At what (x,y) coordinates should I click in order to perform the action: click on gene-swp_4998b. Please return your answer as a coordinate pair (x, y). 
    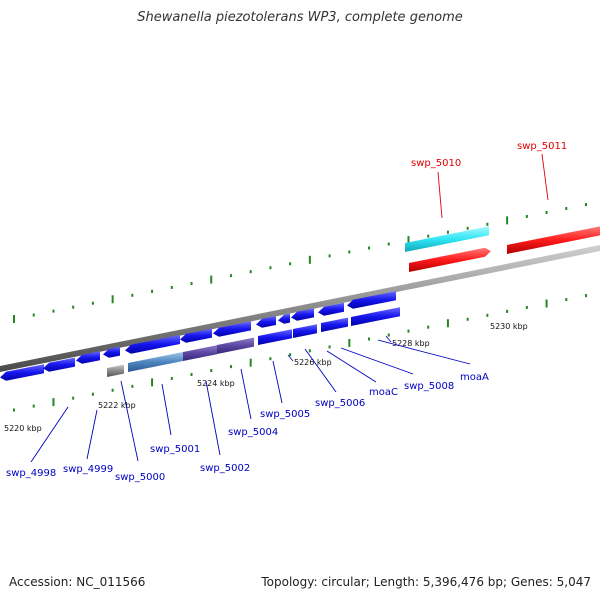
    Looking at the image, I should click on (59, 364).